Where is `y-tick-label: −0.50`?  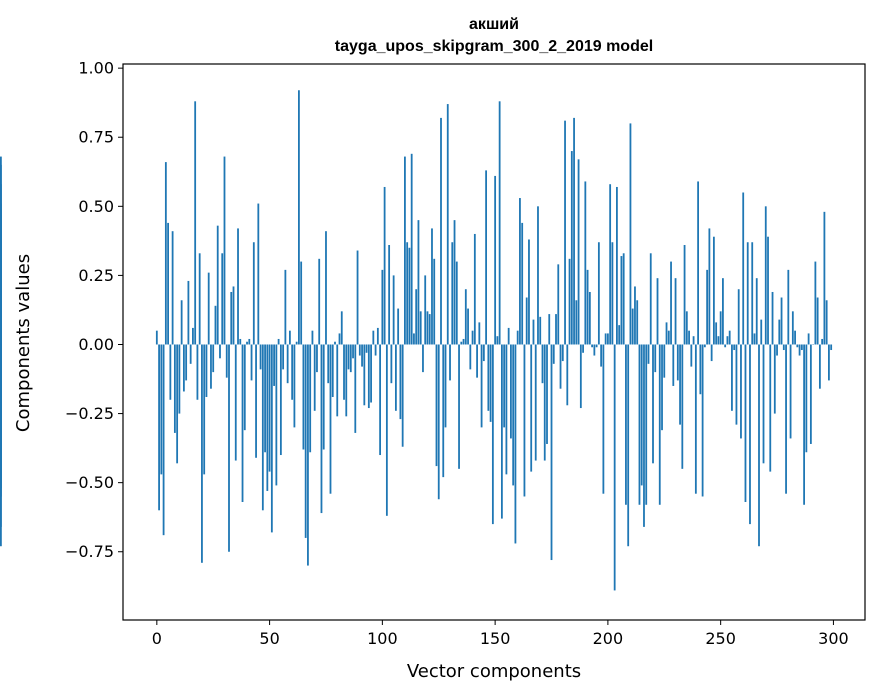 y-tick-label: −0.50 is located at coordinates (89, 482).